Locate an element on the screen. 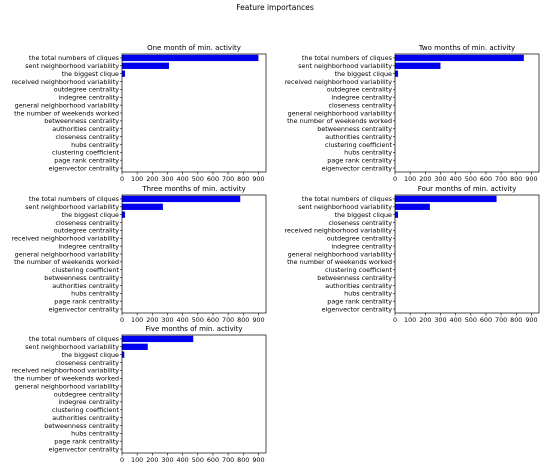 The width and height of the screenshot is (550, 465). x-tick-label: 900 is located at coordinates (258, 460).